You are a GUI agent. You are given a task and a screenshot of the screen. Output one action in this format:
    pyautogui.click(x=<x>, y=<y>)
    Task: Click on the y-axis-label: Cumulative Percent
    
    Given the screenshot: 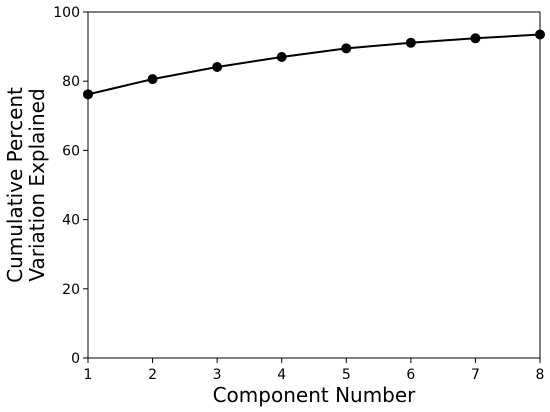 What is the action you would take?
    pyautogui.click(x=15, y=185)
    